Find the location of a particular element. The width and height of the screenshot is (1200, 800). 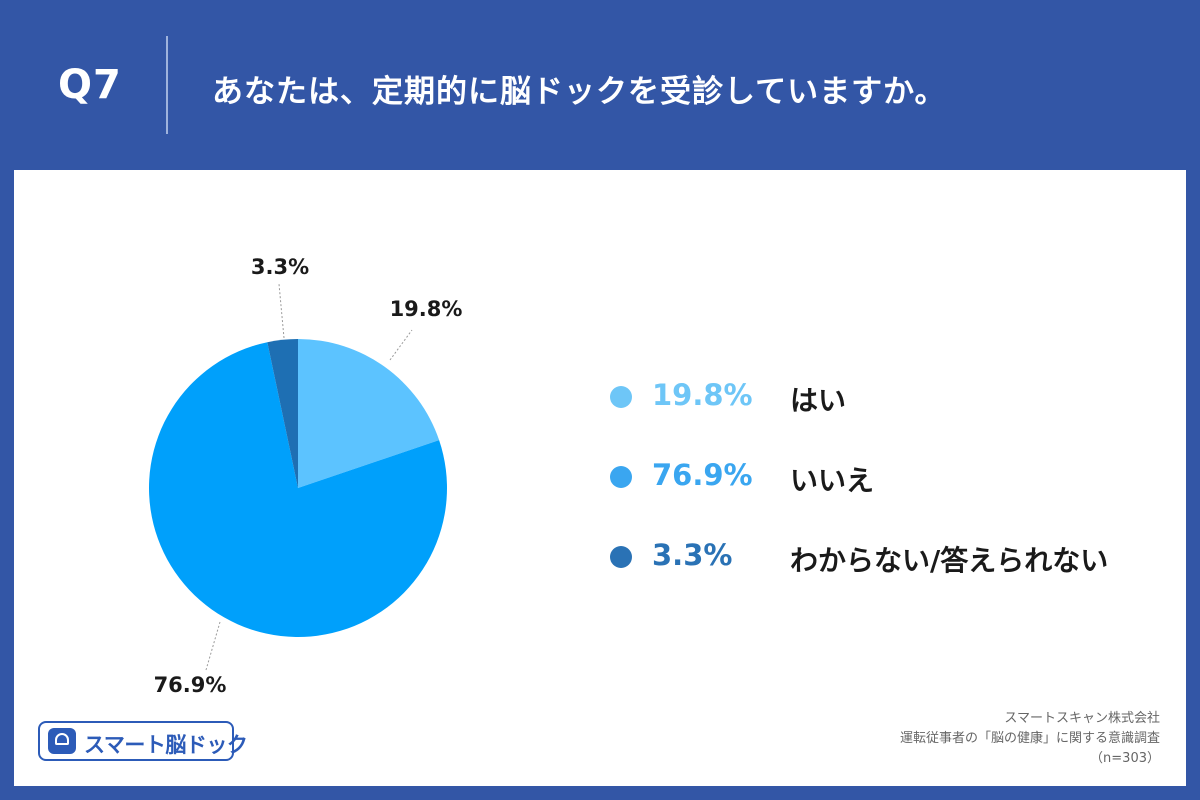

slice-label-3: 3.3% is located at coordinates (280, 267).